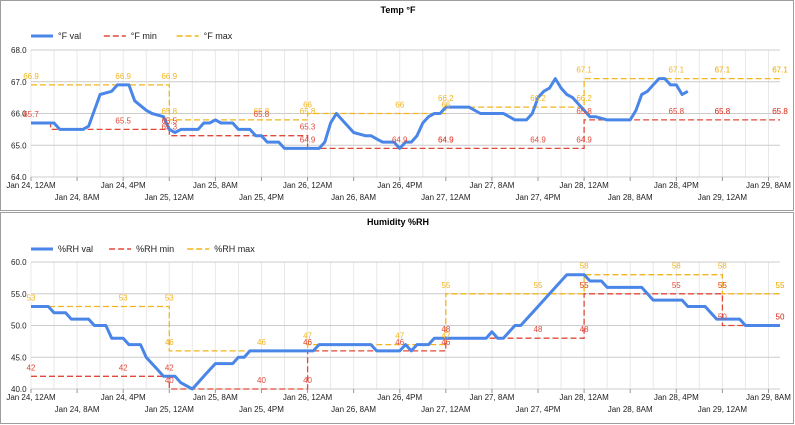 This screenshot has height=425, width=795. Describe the element at coordinates (19, 326) in the screenshot. I see `chart1-ytick-label: 50.0` at that location.